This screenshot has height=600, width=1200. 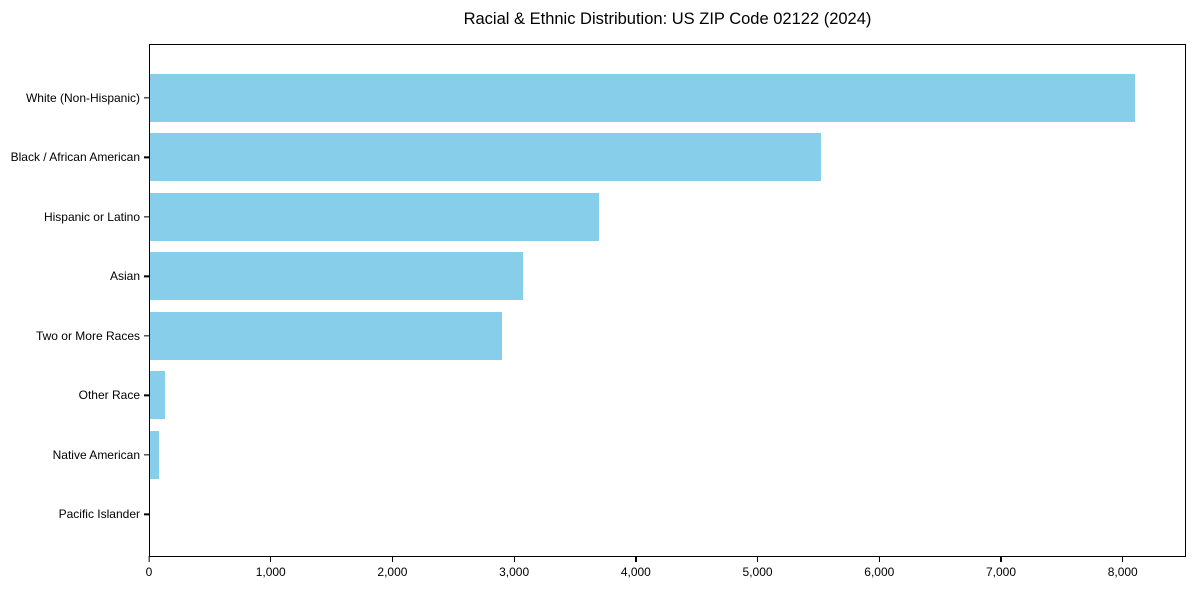 What do you see at coordinates (392, 572) in the screenshot?
I see `x-tick-label: 2,000` at bounding box center [392, 572].